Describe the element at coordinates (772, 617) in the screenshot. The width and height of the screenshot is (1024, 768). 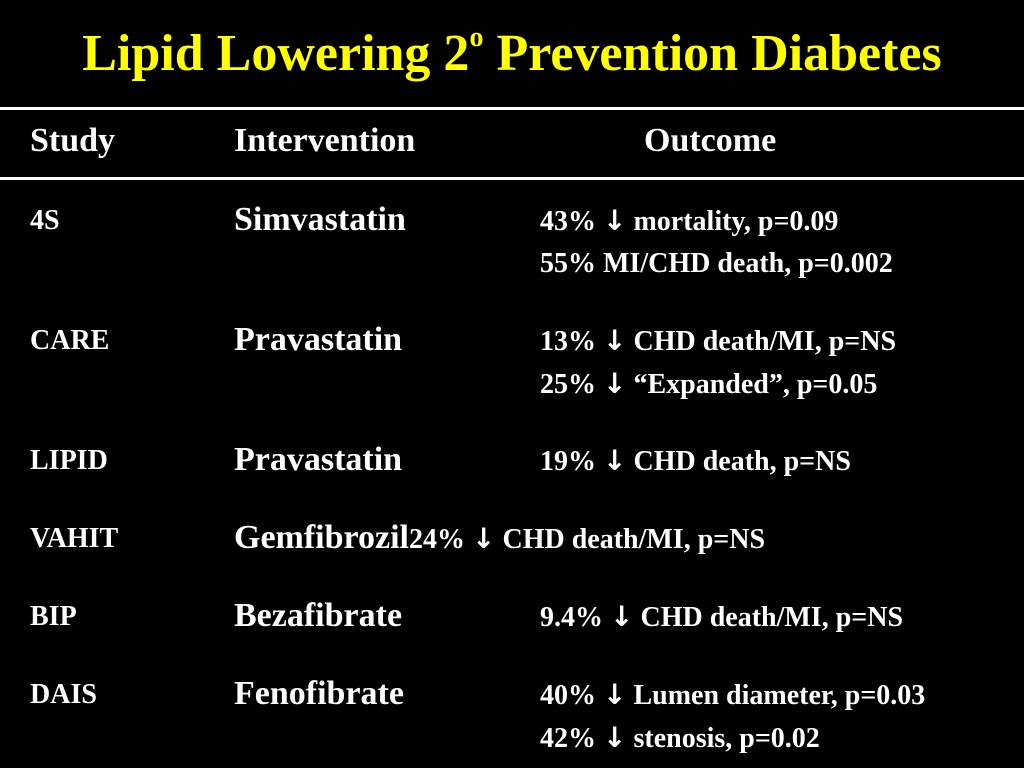
I see `row-bip-outcome-1-text: CHD death/MI, p=NS` at that location.